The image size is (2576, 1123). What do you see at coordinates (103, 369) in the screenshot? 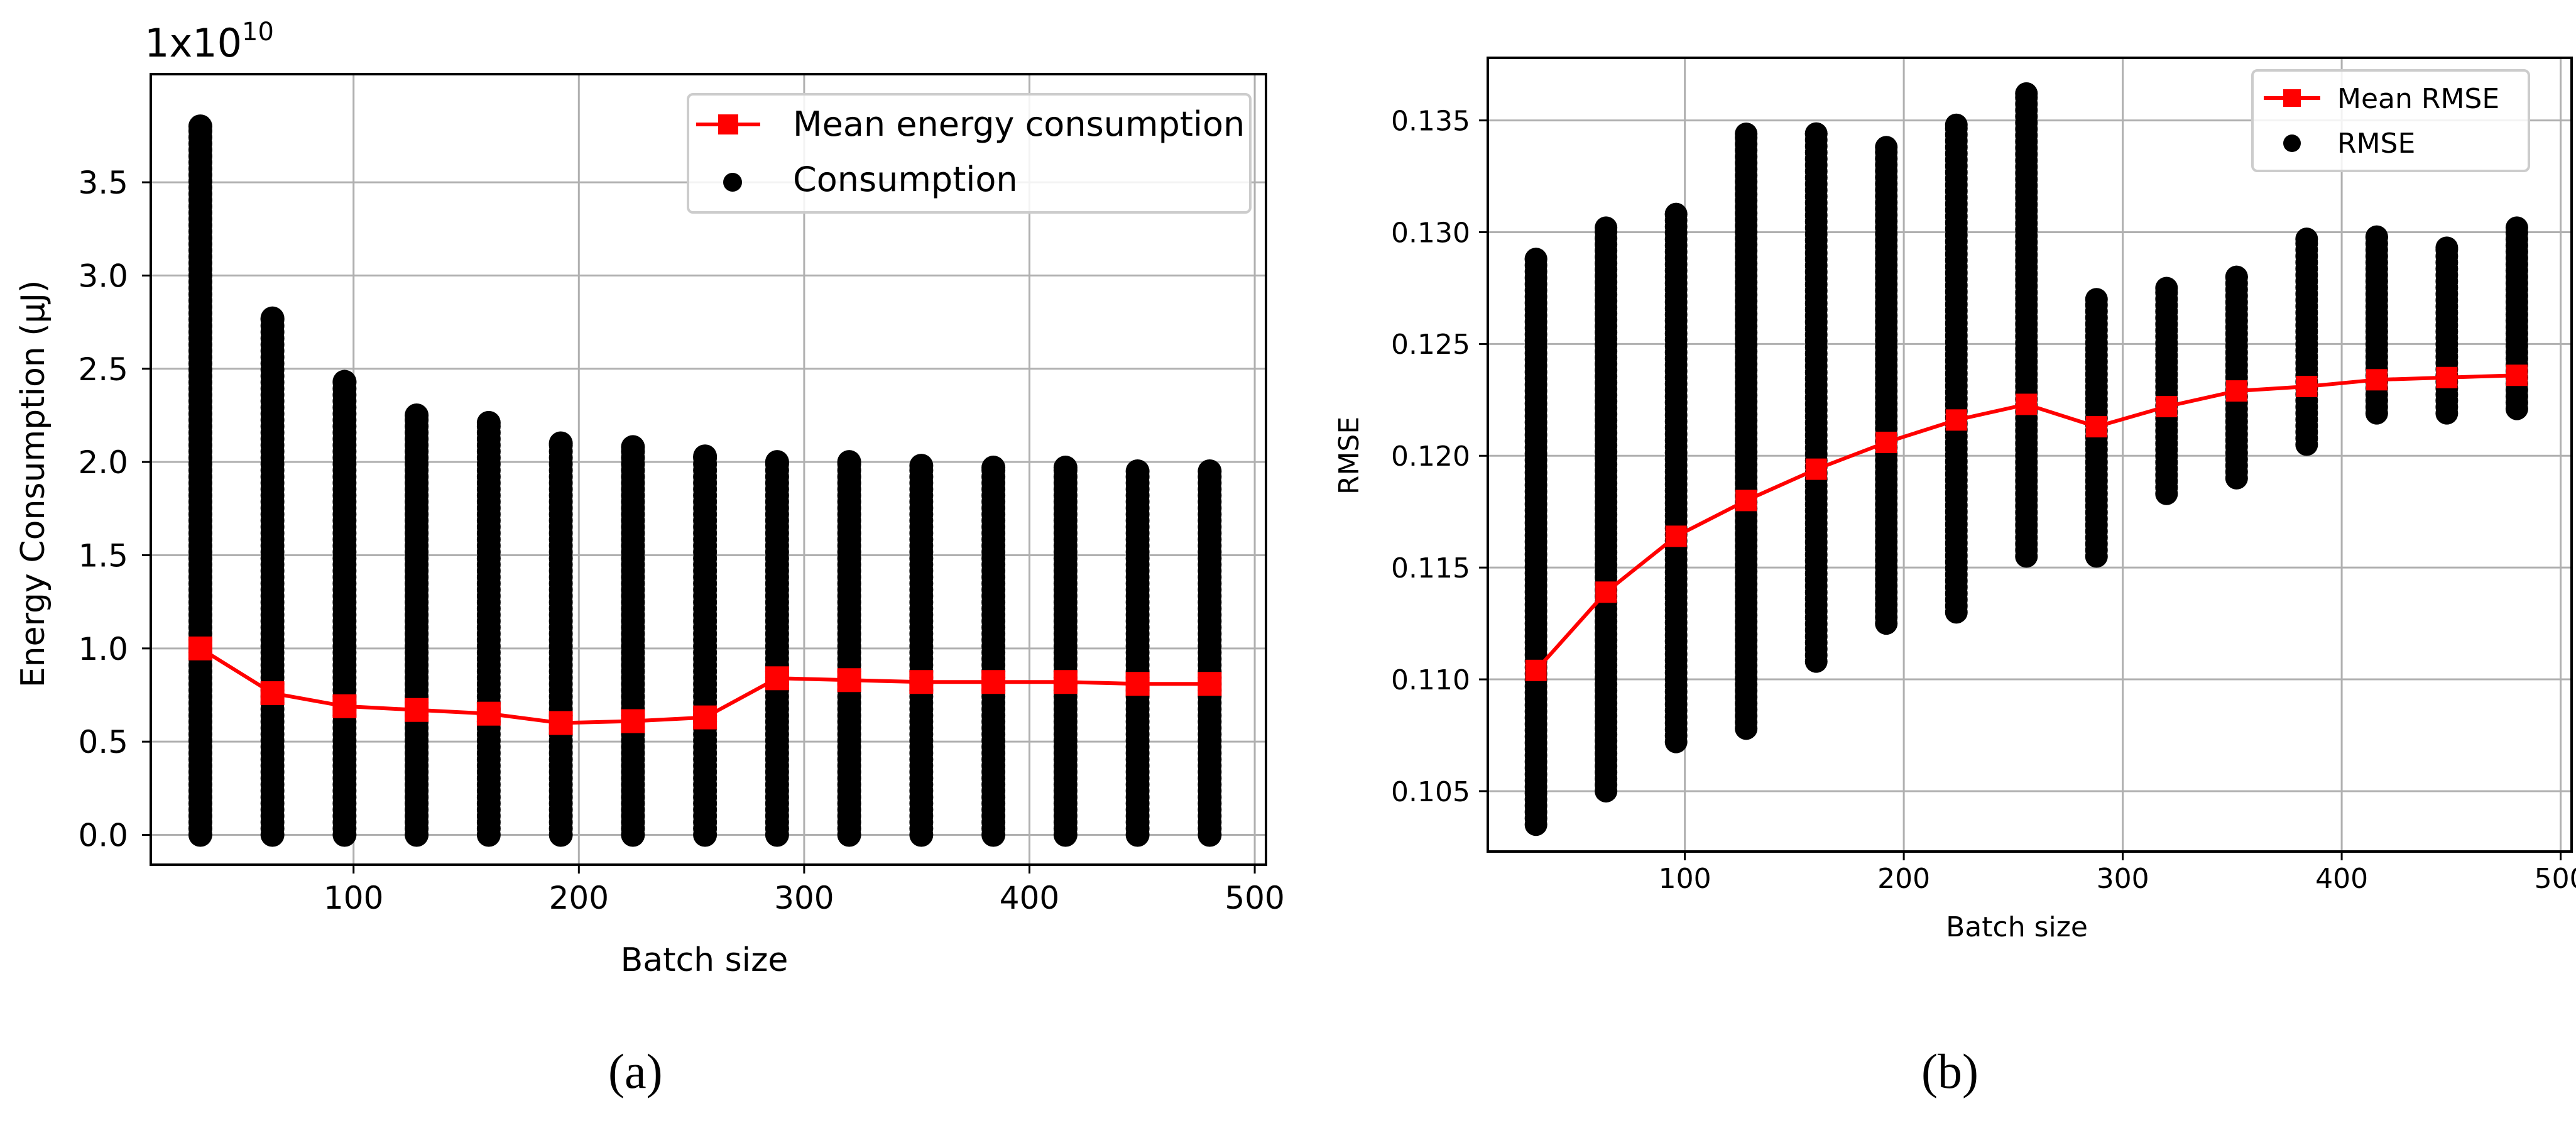
I see `energy-y-tick-label: 2.5` at bounding box center [103, 369].